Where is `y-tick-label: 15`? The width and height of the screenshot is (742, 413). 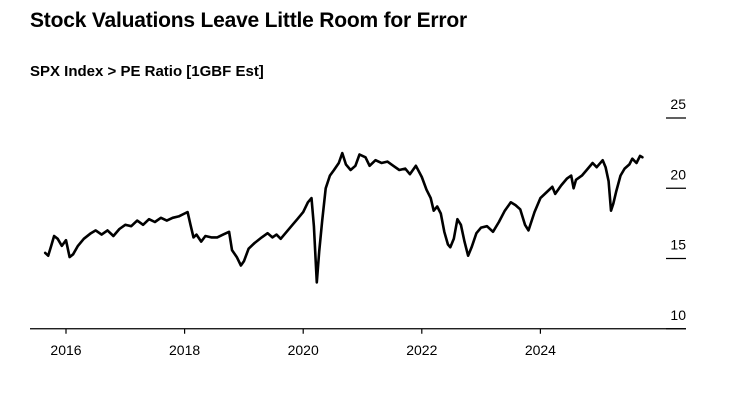
y-tick-label: 15 is located at coordinates (678, 245).